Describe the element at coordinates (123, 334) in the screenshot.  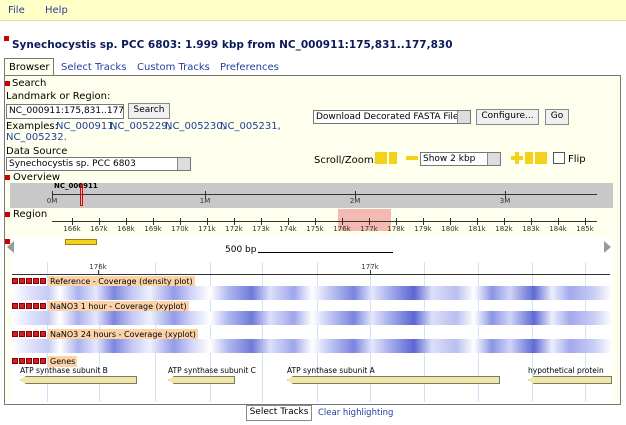
I see `track-label: NaNO3 24 hours - Coverage (xyplot)` at that location.